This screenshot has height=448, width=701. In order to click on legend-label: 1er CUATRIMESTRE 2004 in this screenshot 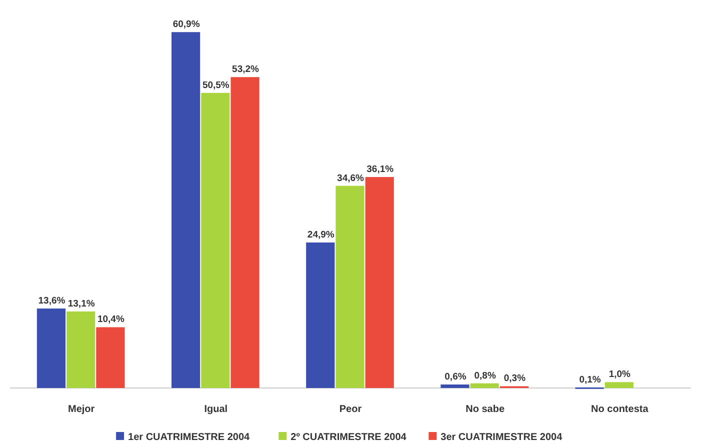, I will do `click(189, 437)`.